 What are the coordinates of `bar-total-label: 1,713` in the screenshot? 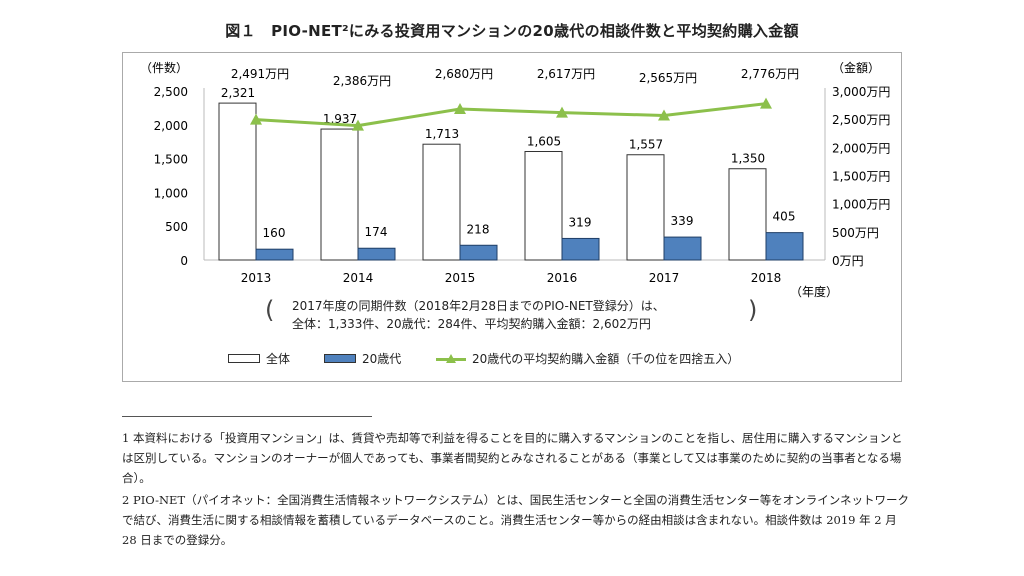 It's located at (442, 134).